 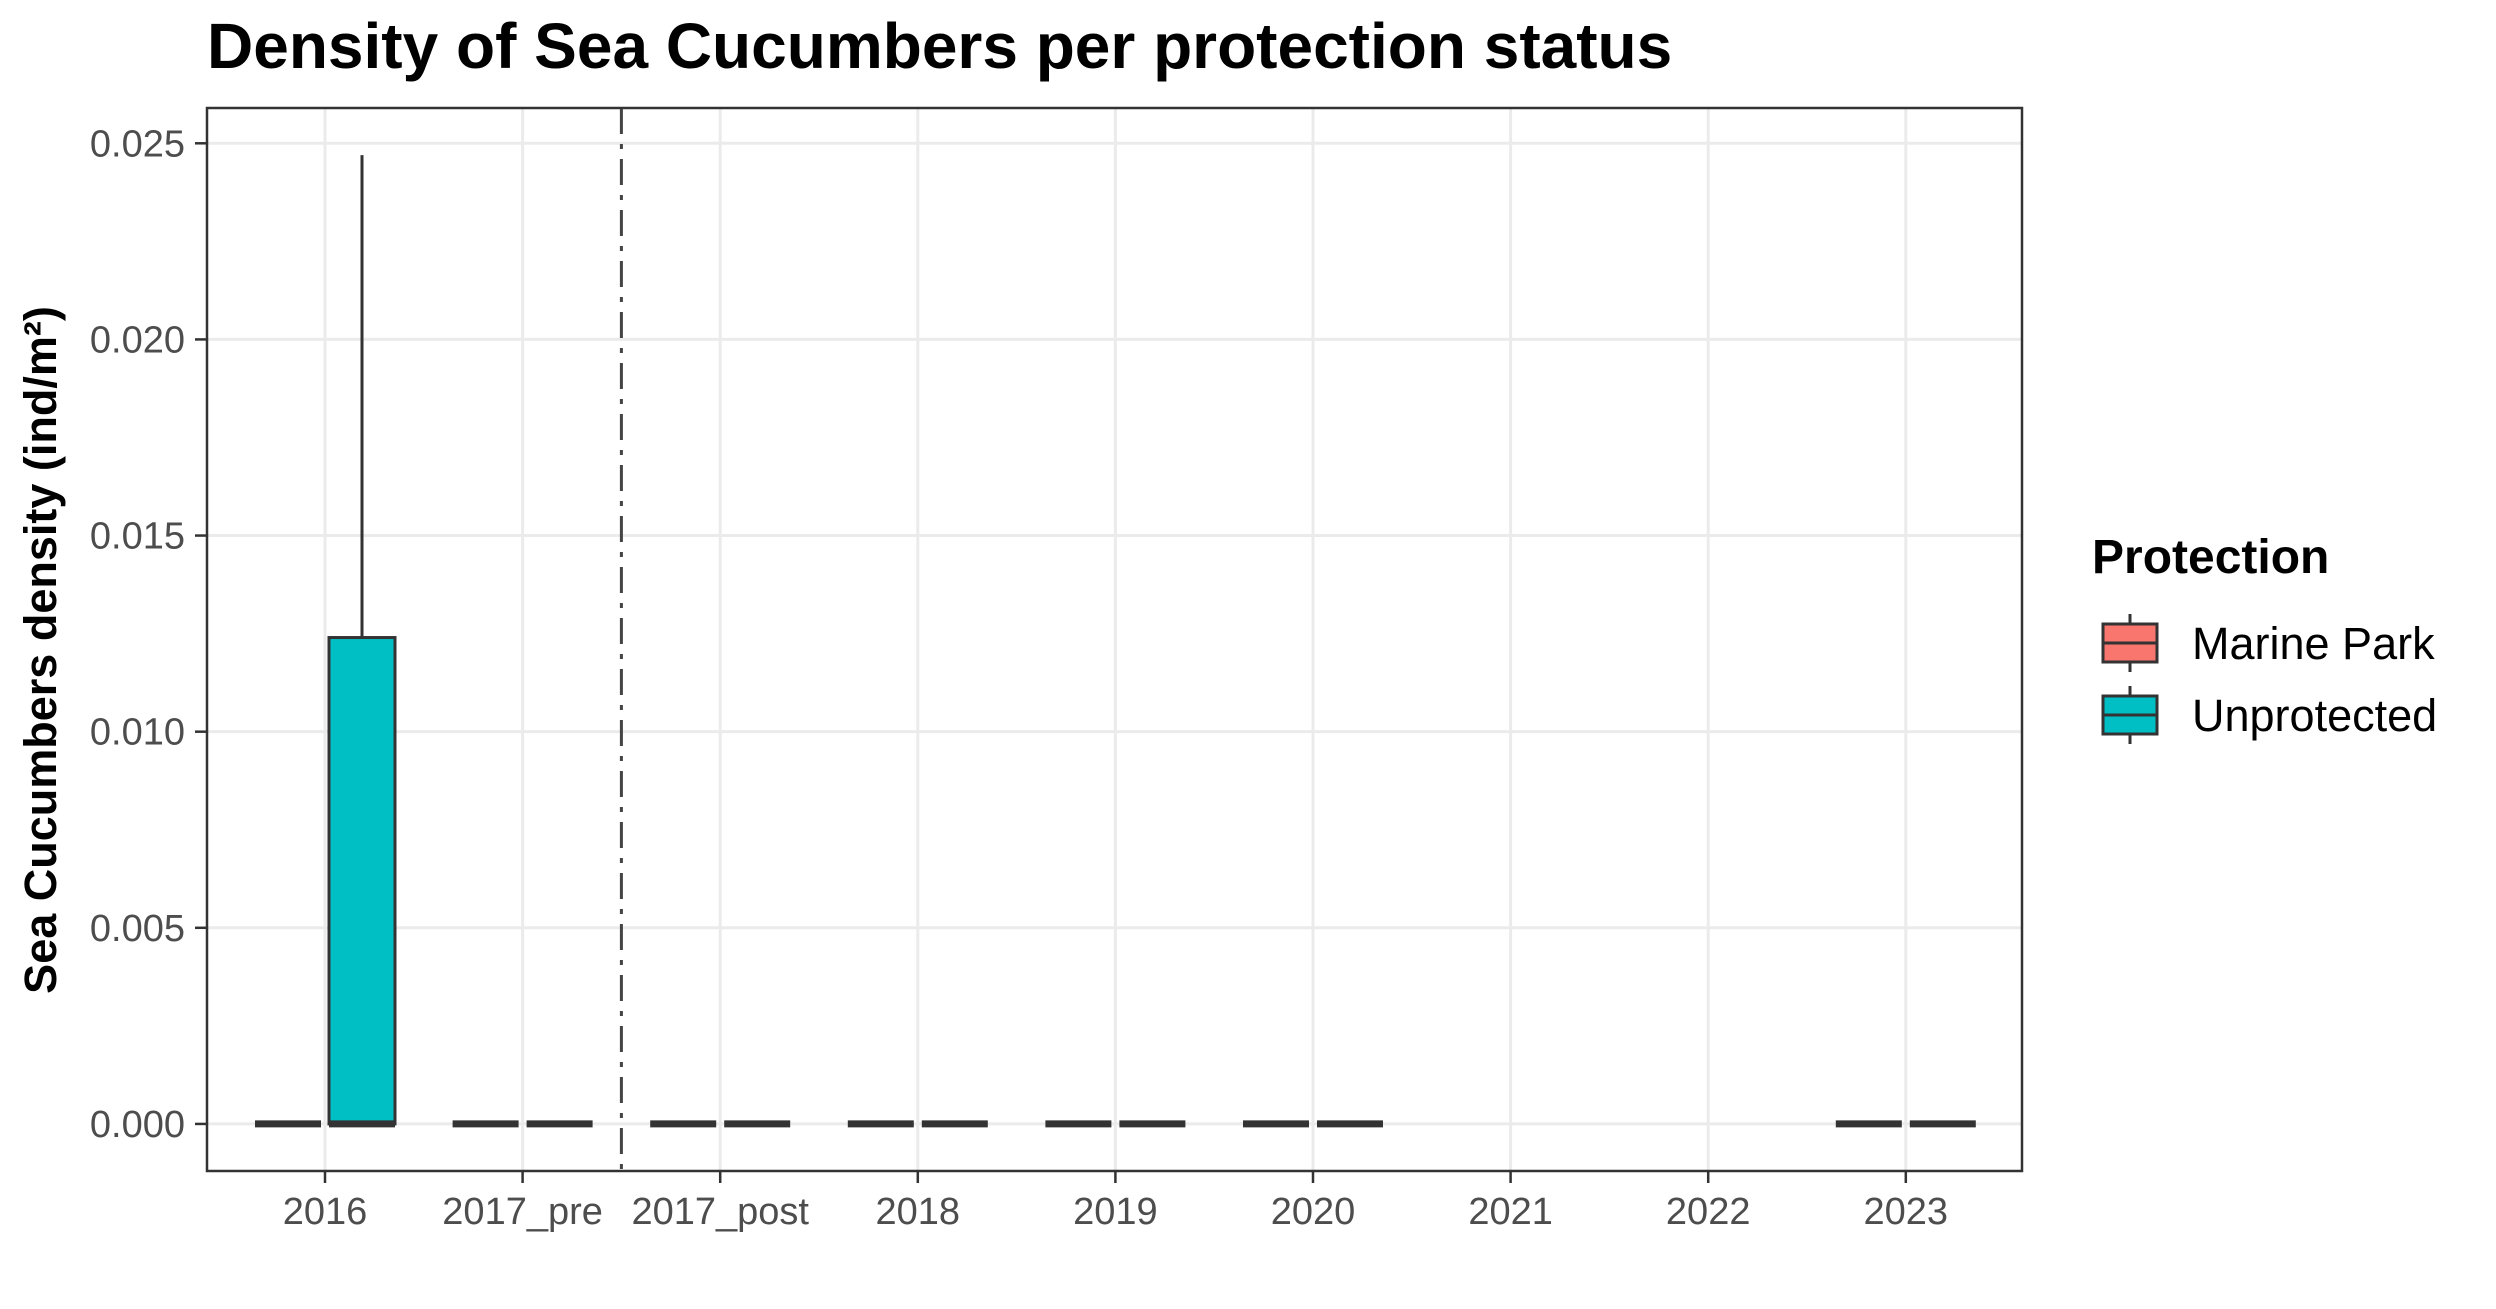 What do you see at coordinates (1115, 1212) in the screenshot?
I see `x-tick-label: 2019` at bounding box center [1115, 1212].